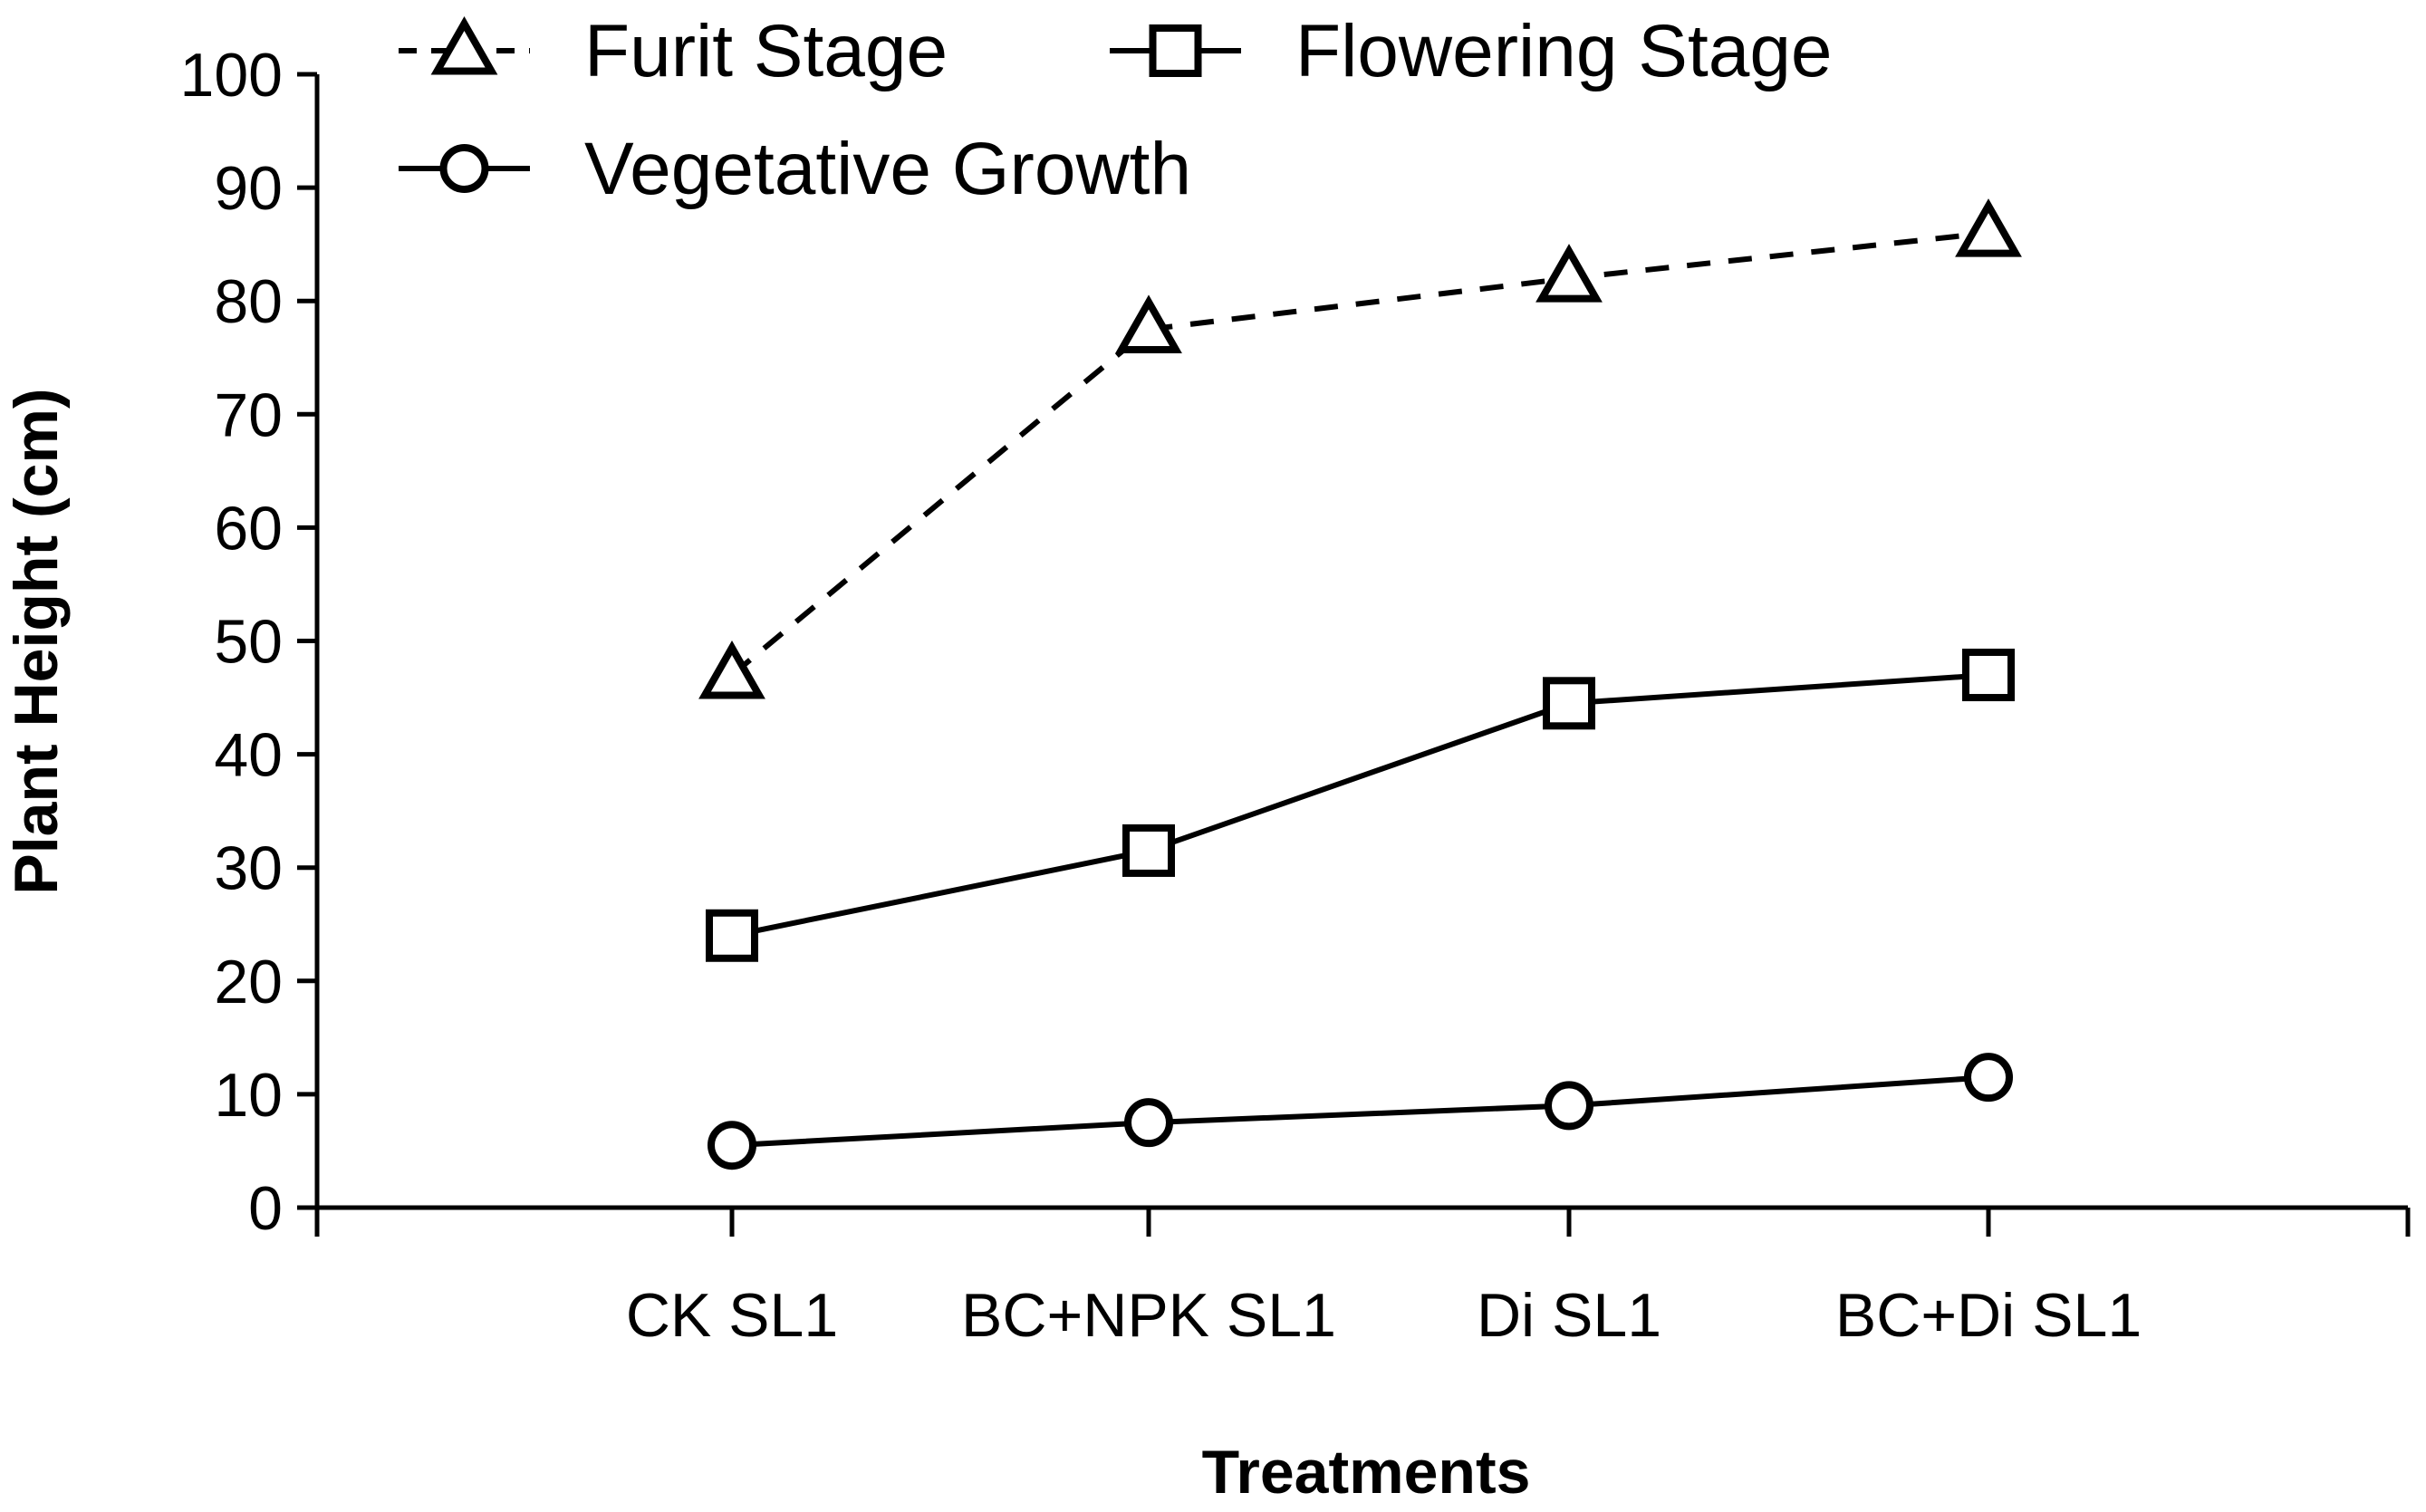 The height and width of the screenshot is (1512, 2426). Describe the element at coordinates (1569, 1315) in the screenshot. I see `x-tick-label: Di SL1` at that location.